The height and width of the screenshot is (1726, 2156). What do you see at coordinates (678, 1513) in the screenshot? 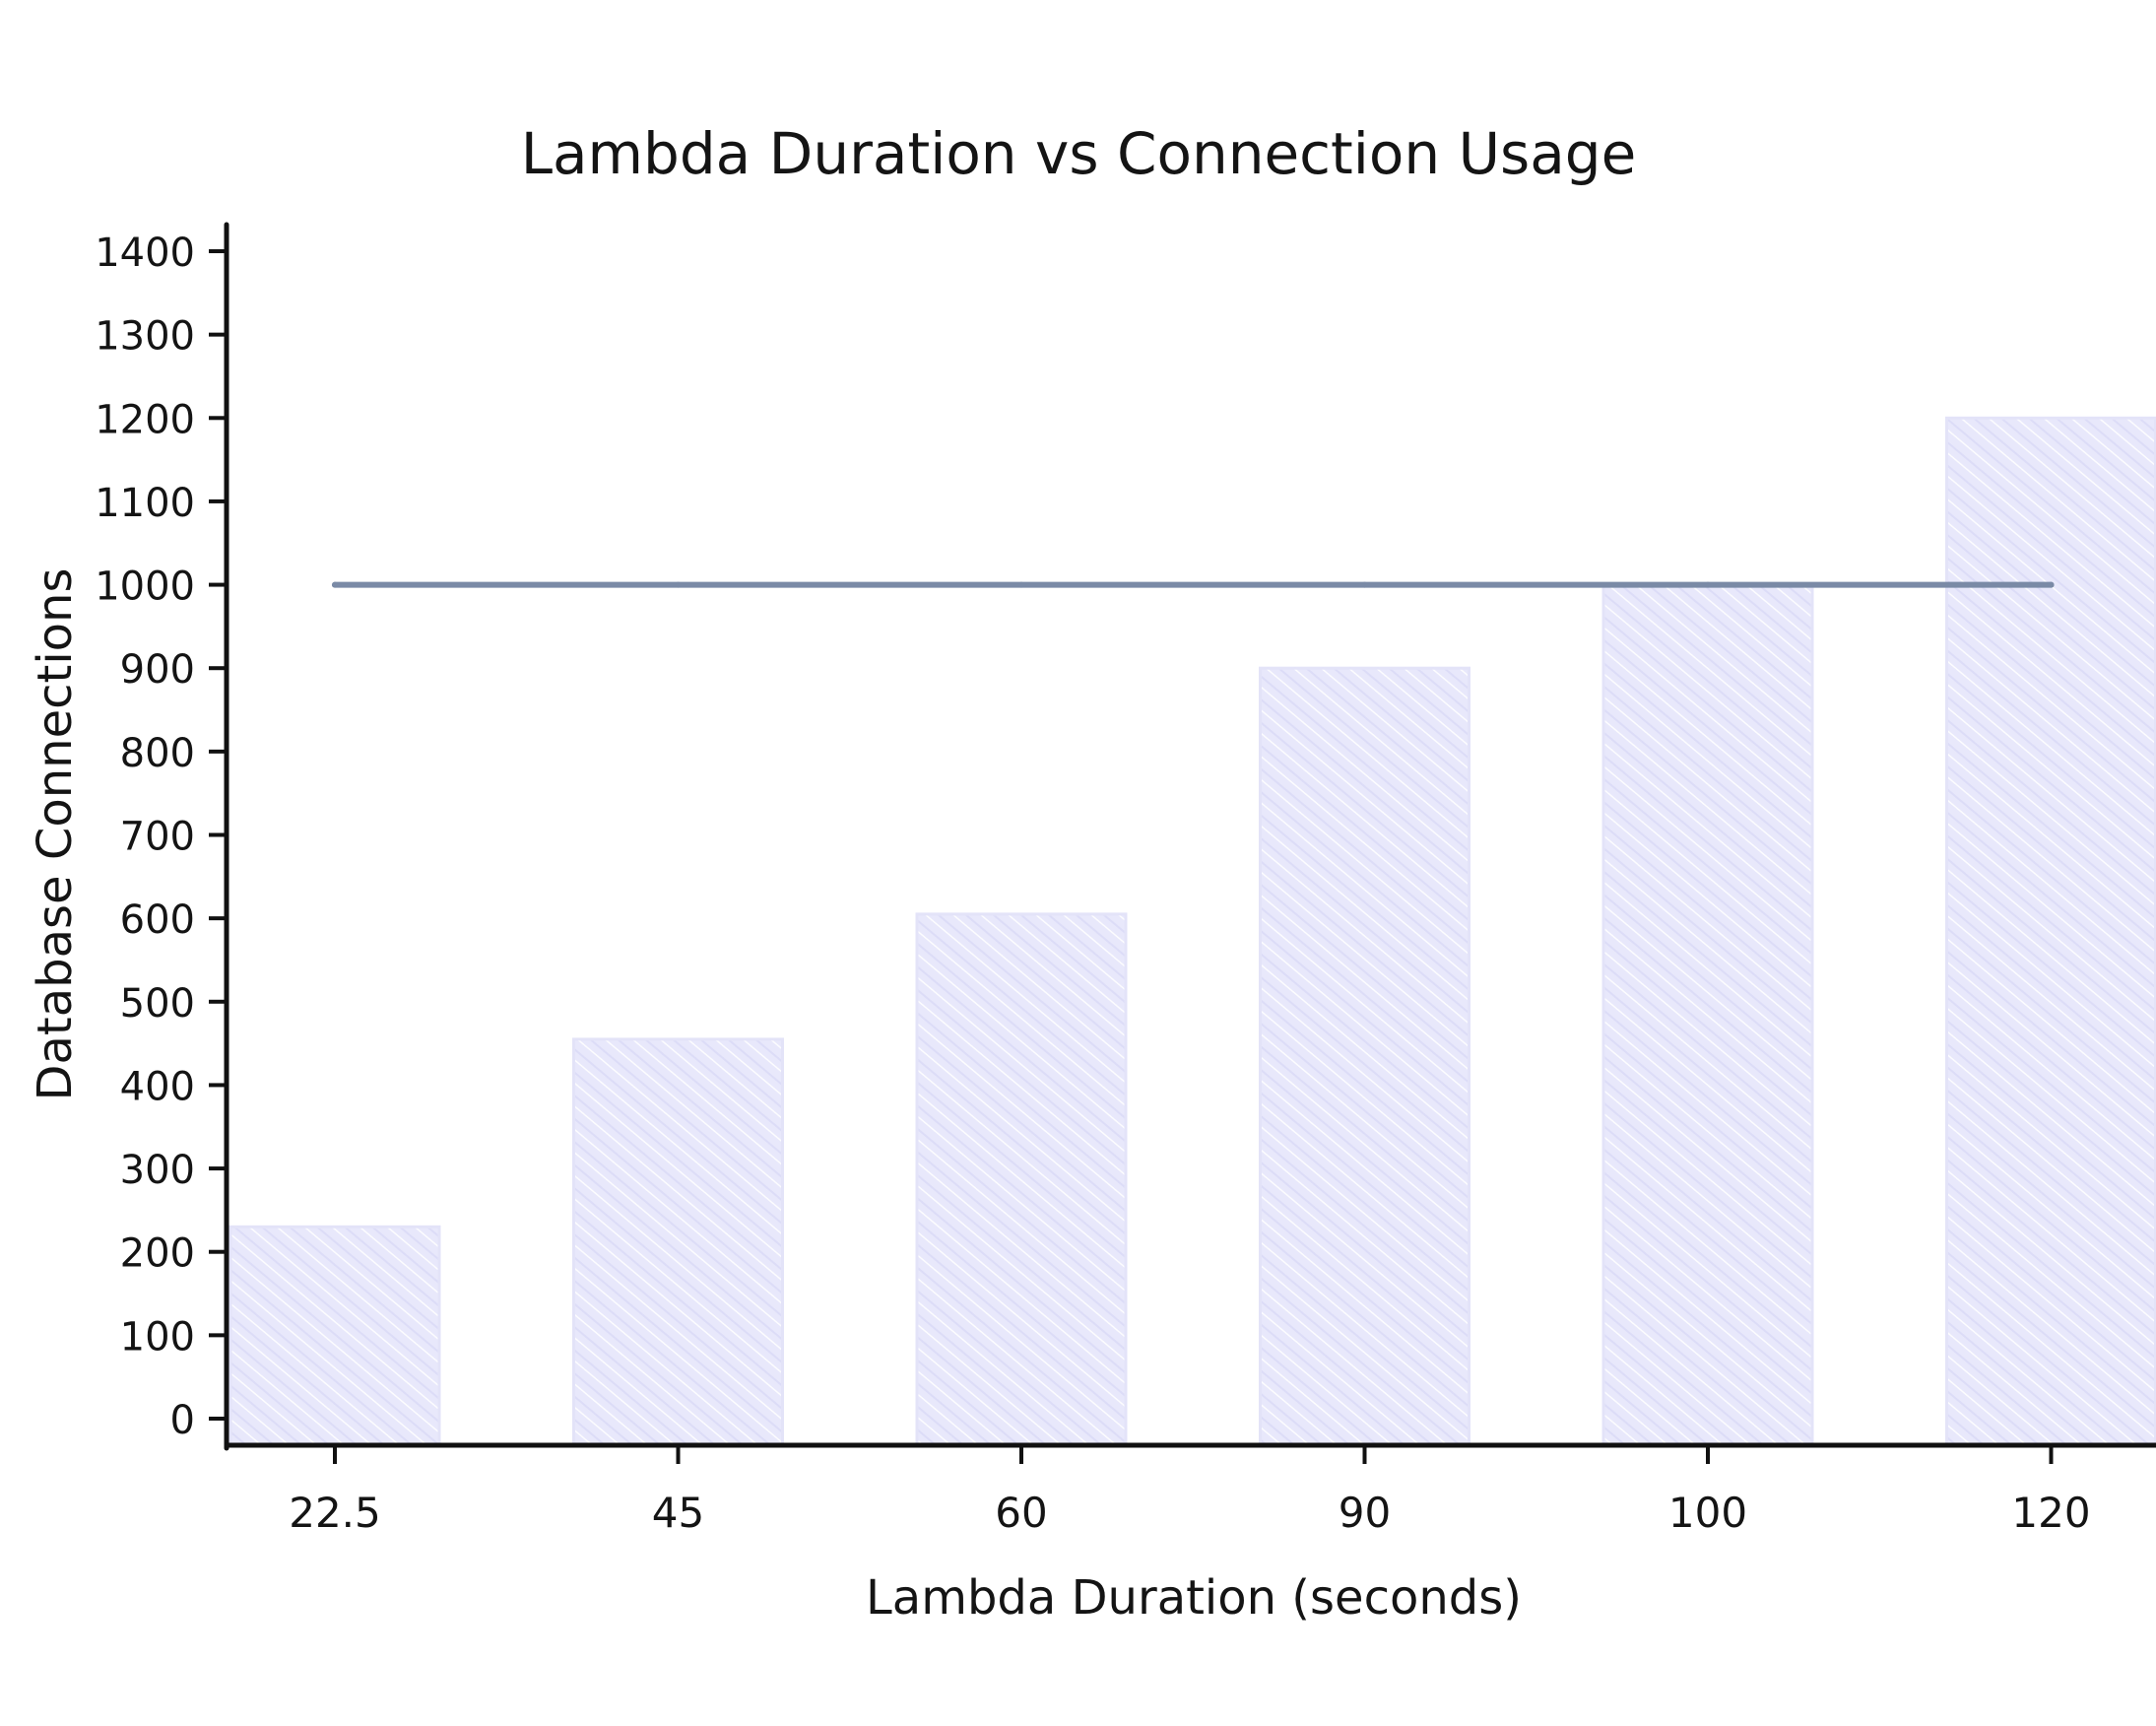
I see `x-tick-label: 45` at bounding box center [678, 1513].